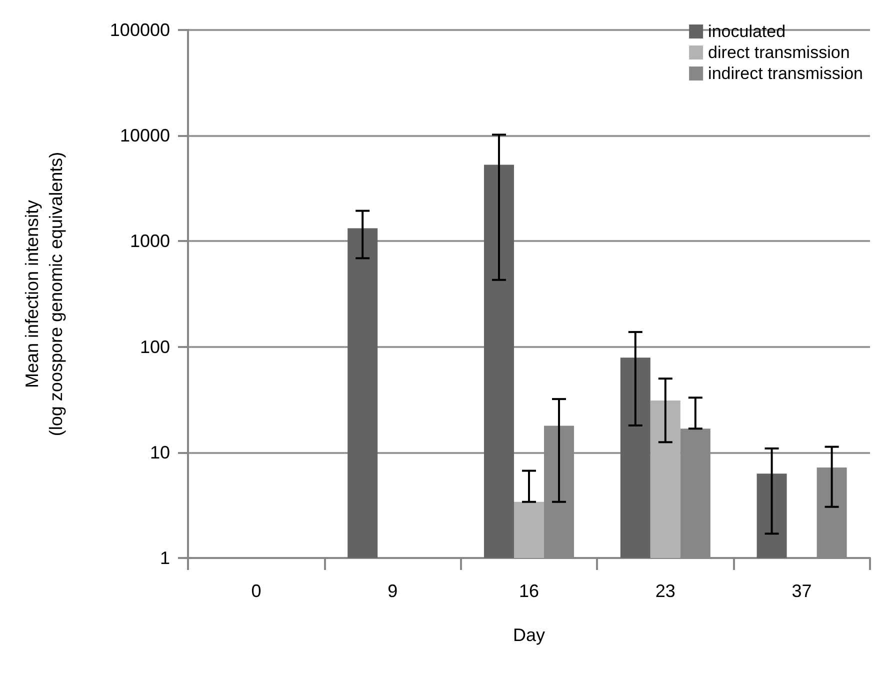  I want to click on y-tick-label: 10000, so click(145, 136).